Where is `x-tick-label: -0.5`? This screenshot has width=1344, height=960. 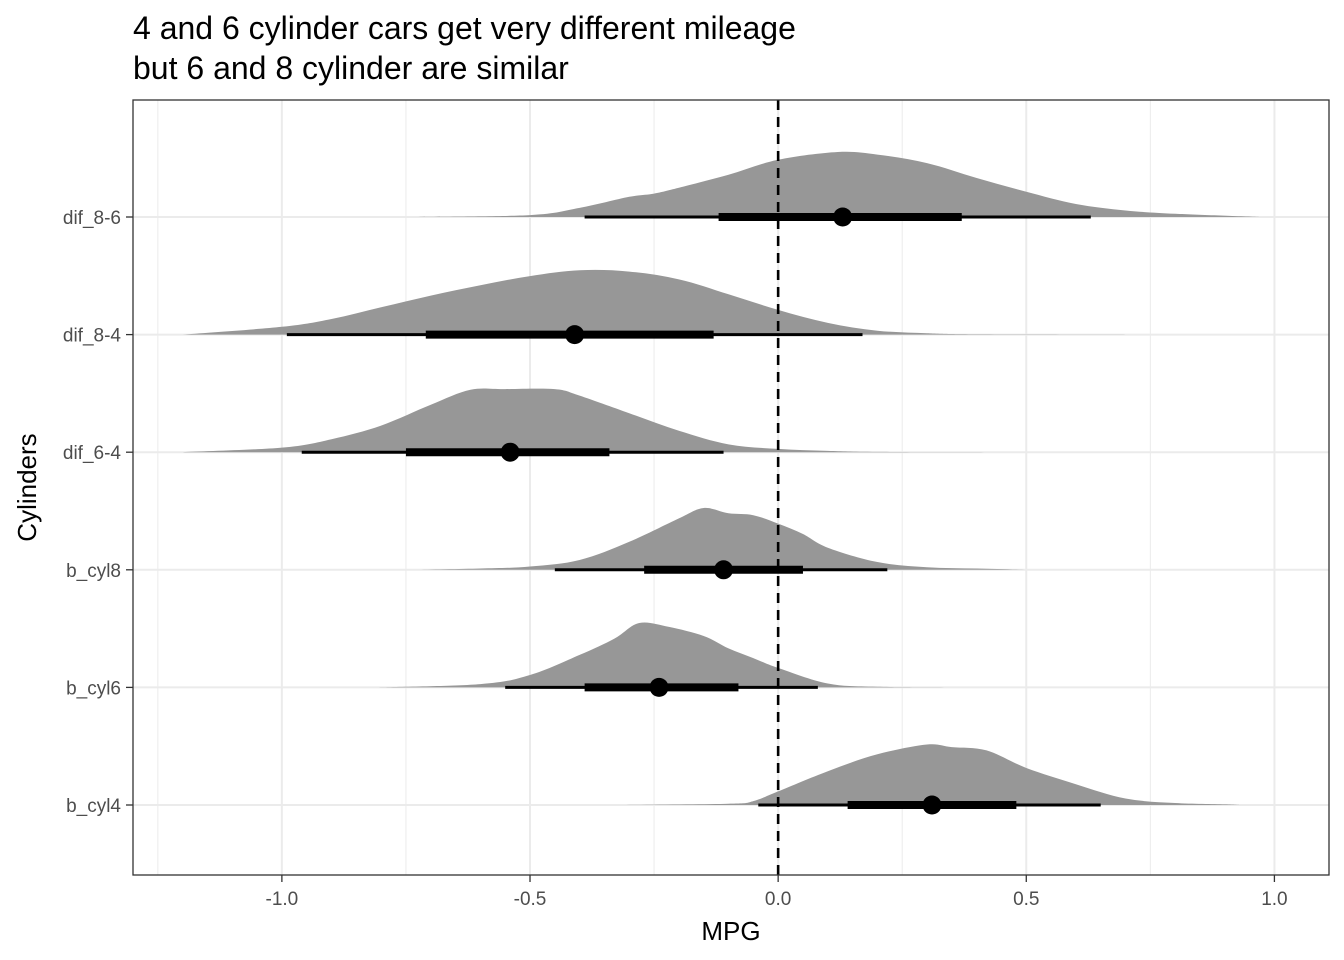
x-tick-label: -0.5 is located at coordinates (530, 899).